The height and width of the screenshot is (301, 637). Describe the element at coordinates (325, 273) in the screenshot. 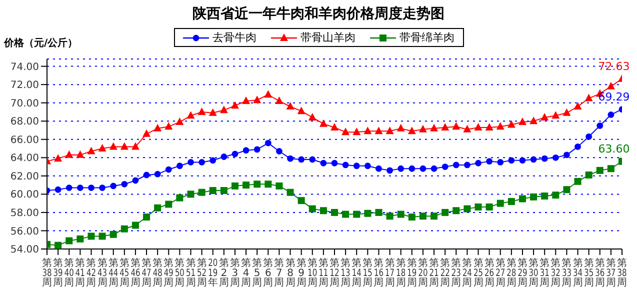

I see `x-tick-label: 第11周` at that location.